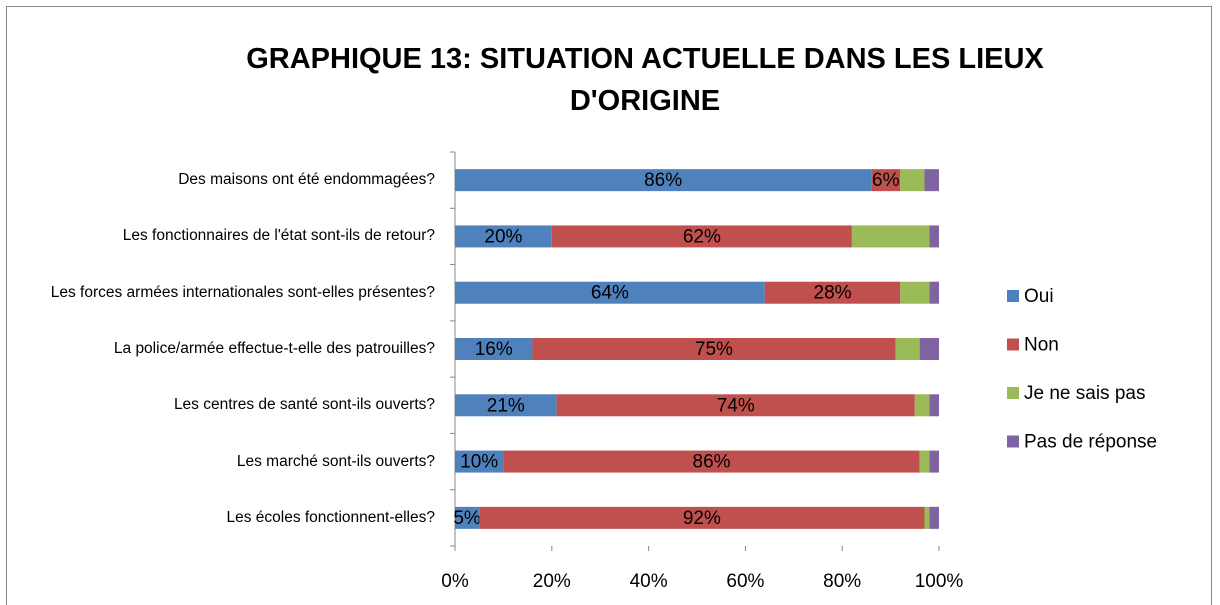  Describe the element at coordinates (745, 581) in the screenshot. I see `x-tick-label: 60%` at that location.